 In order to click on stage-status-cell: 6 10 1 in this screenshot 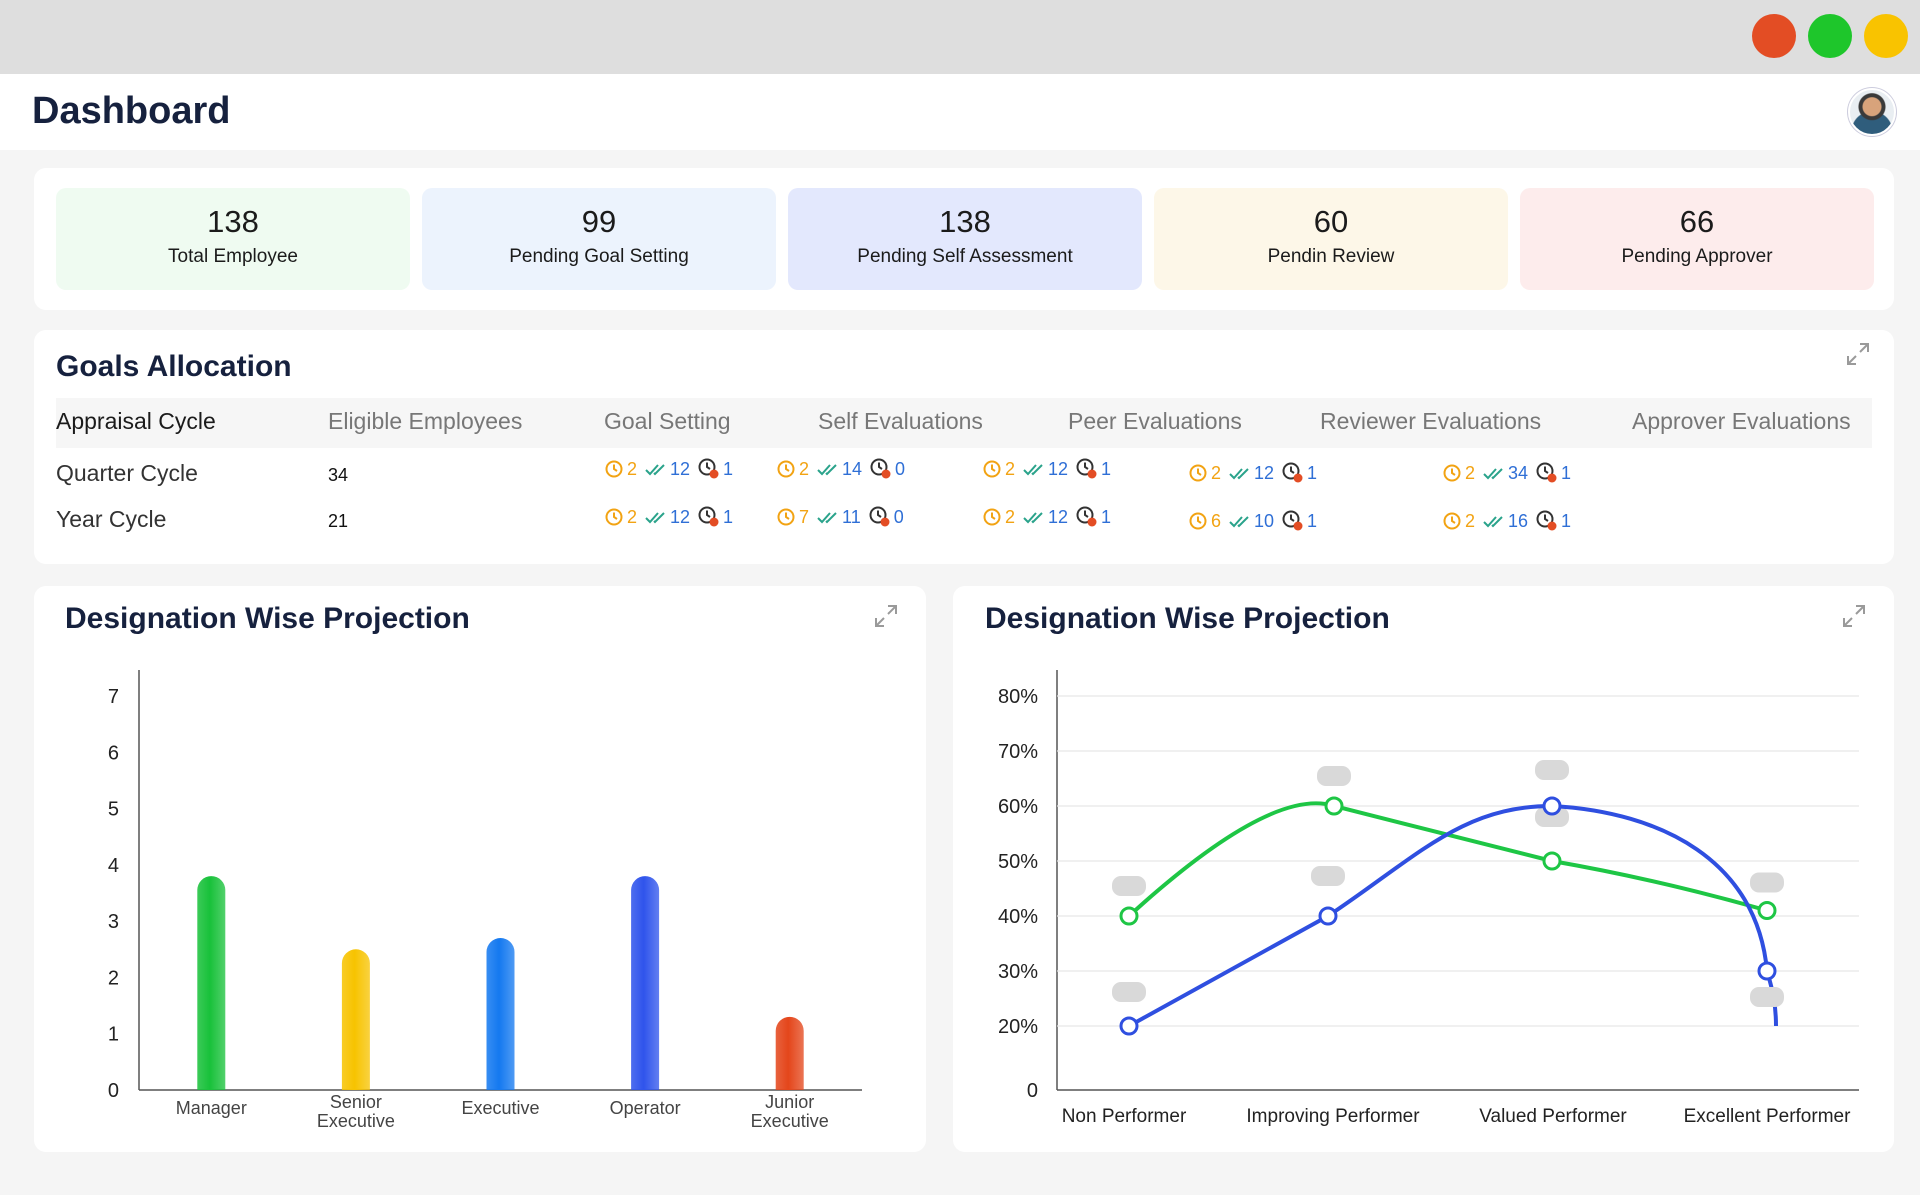, I will do `click(1252, 521)`.